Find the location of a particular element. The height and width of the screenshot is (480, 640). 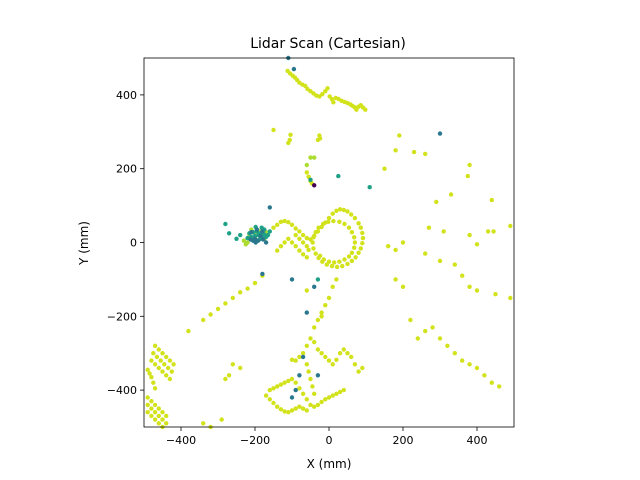

y-tick-label: −200 is located at coordinates (122, 316).